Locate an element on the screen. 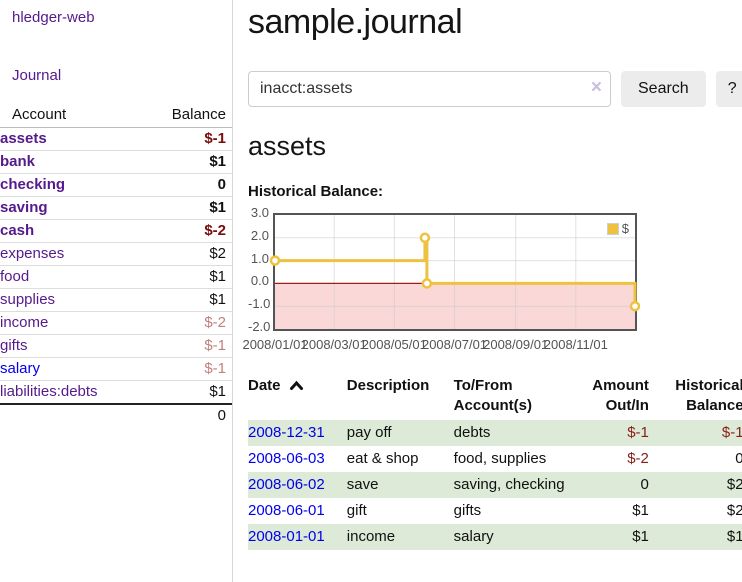 The height and width of the screenshot is (582, 742). register-column-header: Description is located at coordinates (388, 385).